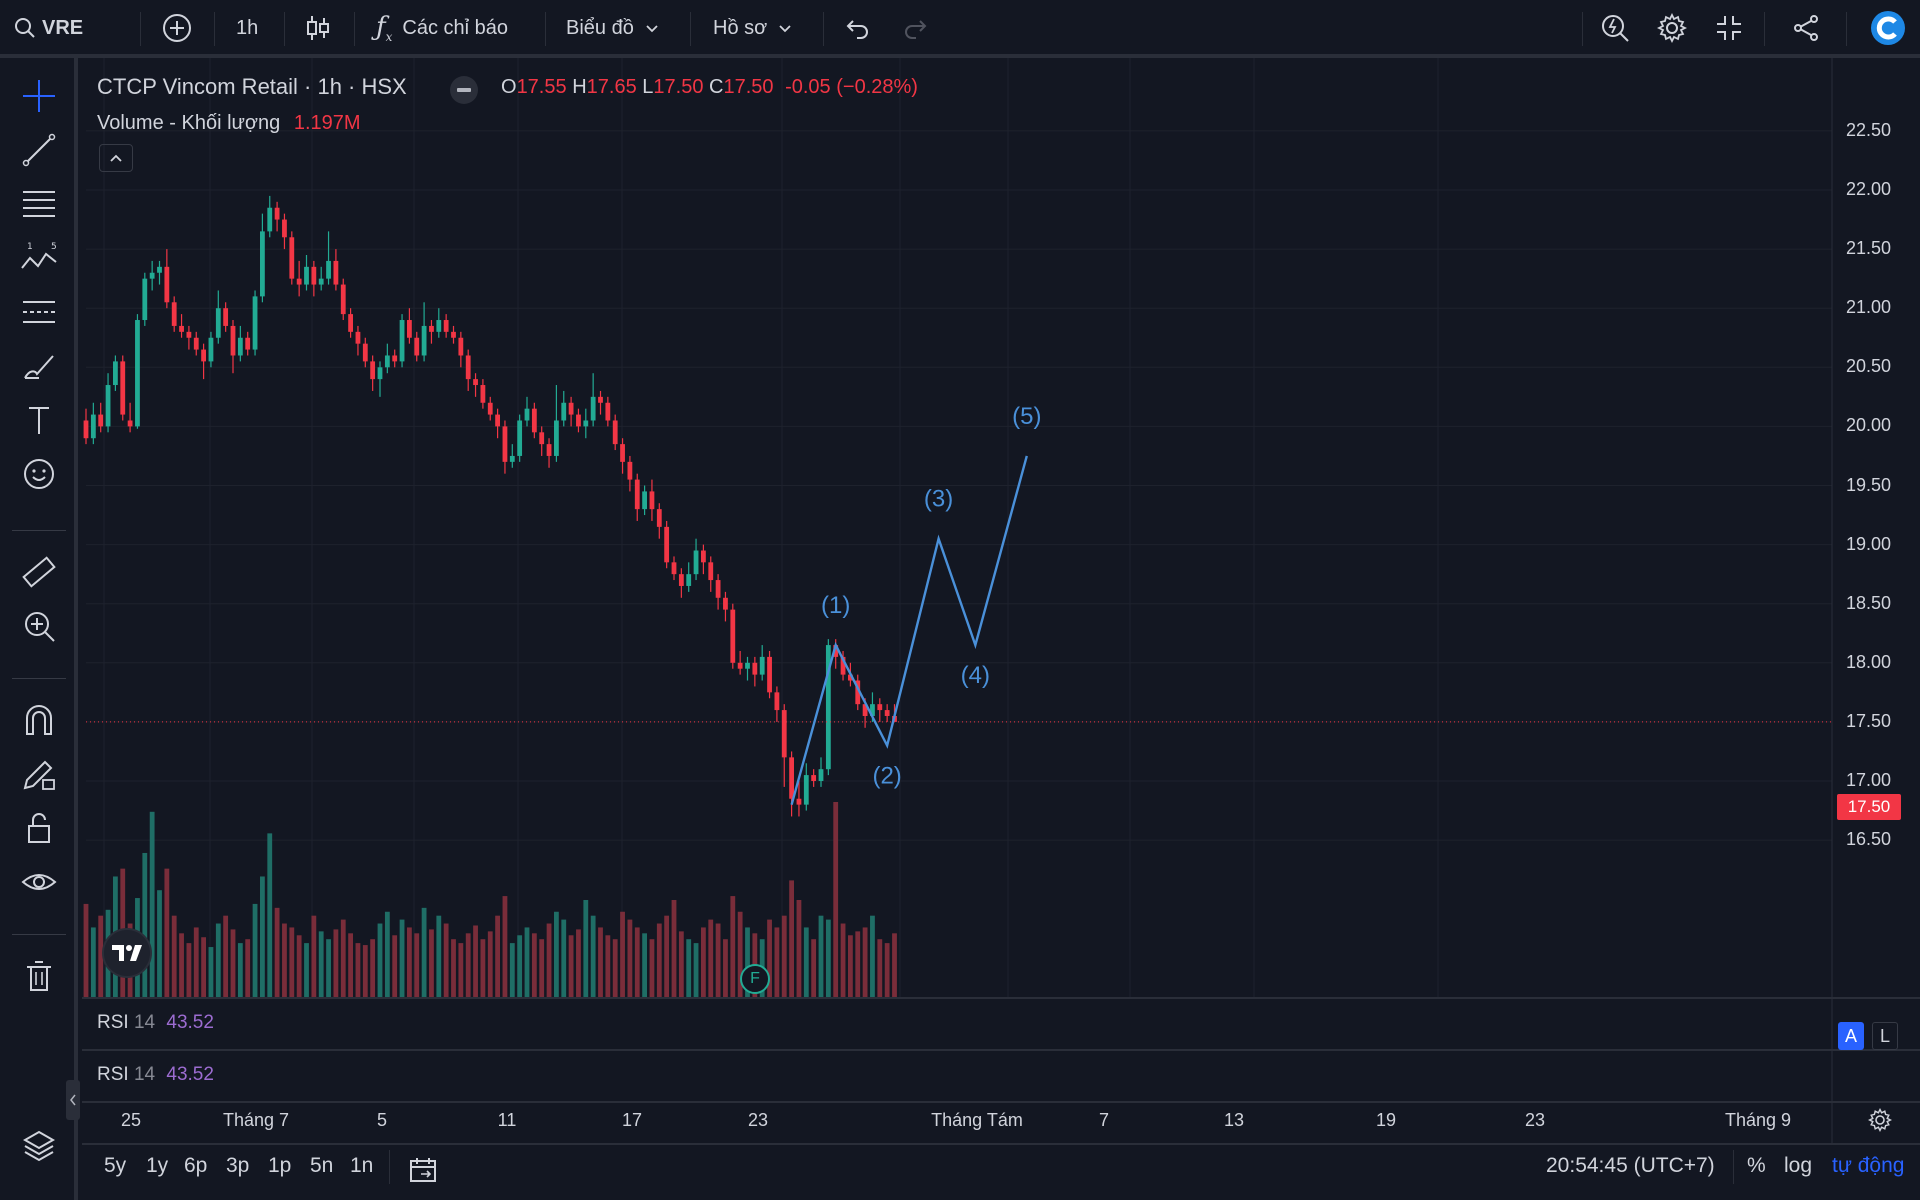  I want to click on hide-drawings-tool, so click(39, 882).